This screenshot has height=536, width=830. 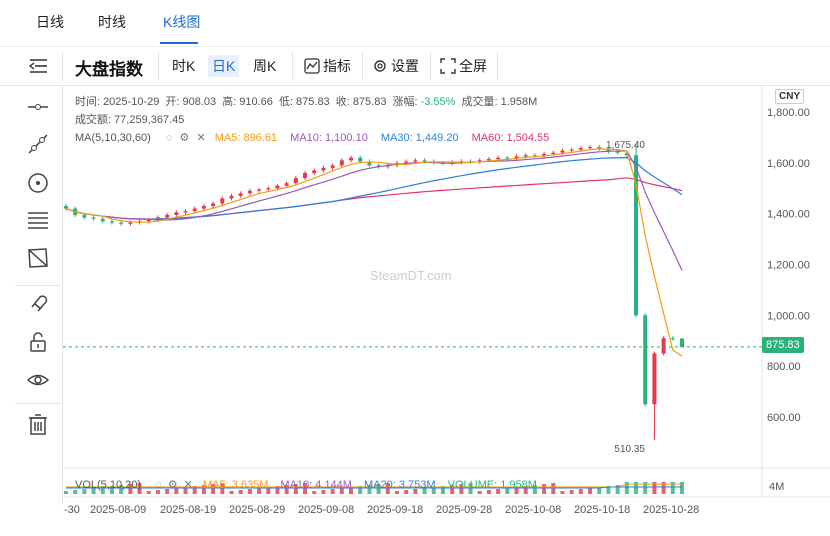 What do you see at coordinates (38, 258) in the screenshot?
I see `shape-tool-icon` at bounding box center [38, 258].